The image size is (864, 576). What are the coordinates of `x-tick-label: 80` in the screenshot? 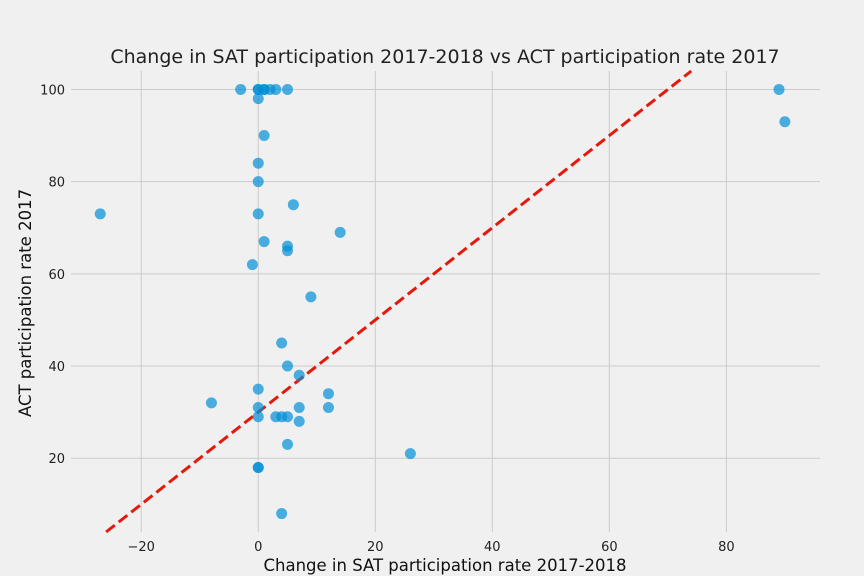 It's located at (726, 547).